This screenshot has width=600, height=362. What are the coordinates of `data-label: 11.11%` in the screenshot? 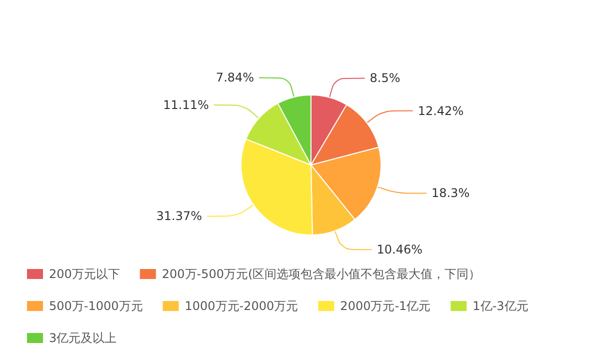 It's located at (186, 105).